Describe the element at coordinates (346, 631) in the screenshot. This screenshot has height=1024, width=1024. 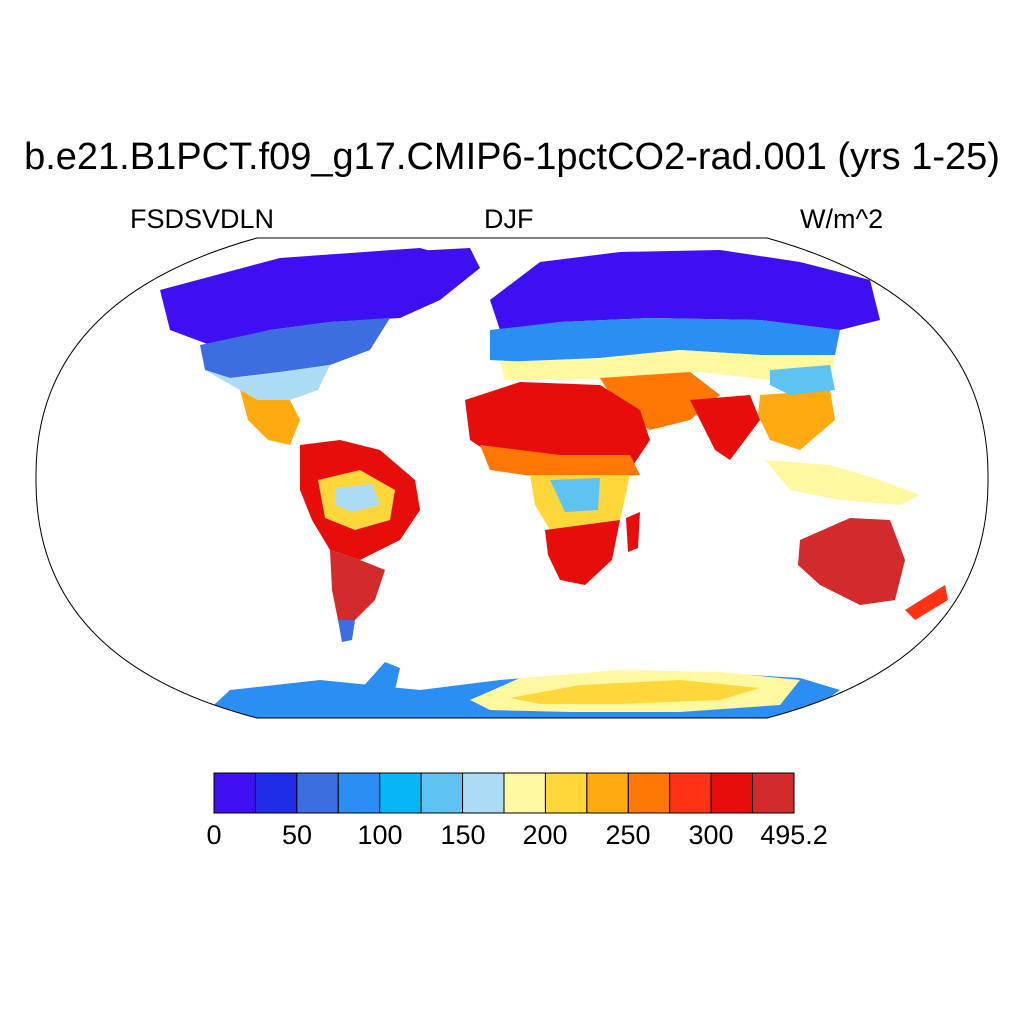
I see `land-patagonia` at that location.